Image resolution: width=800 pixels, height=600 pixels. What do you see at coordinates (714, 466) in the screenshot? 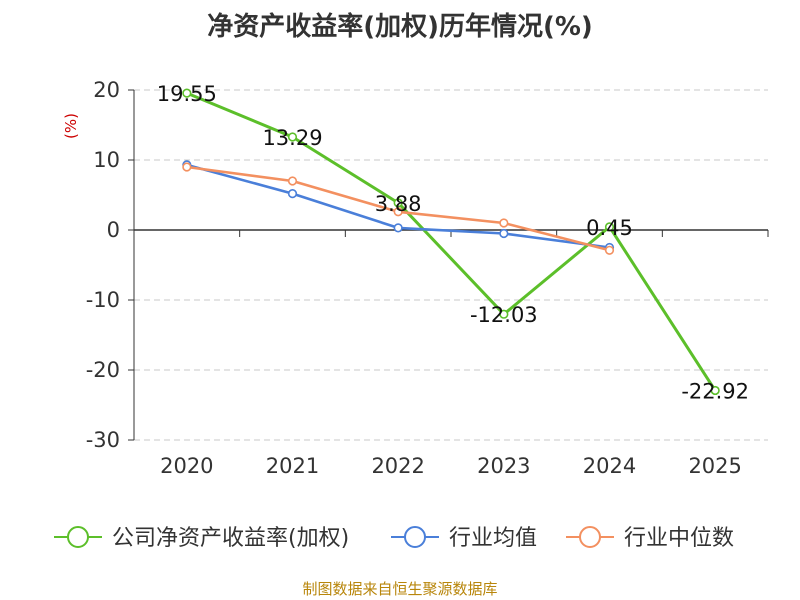
I see `x-tick-label-2025: 2025` at bounding box center [714, 466].